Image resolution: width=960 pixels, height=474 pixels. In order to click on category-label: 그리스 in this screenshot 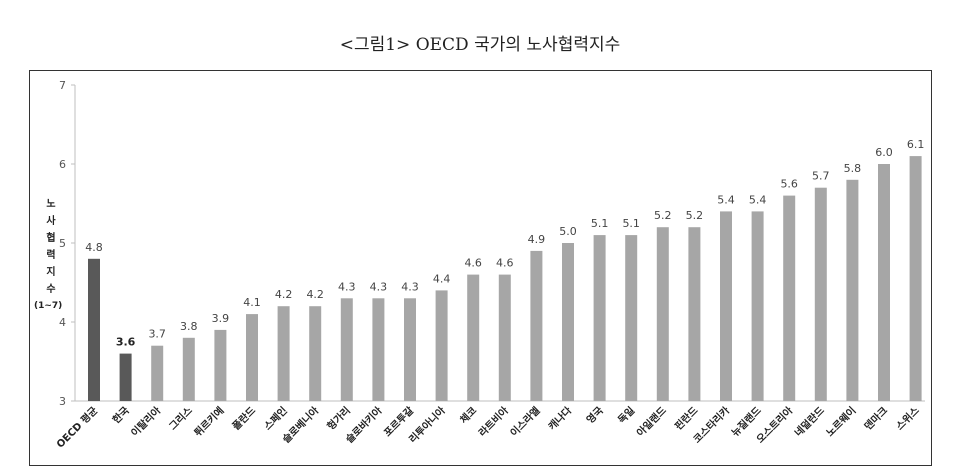, I will do `click(180, 418)`.